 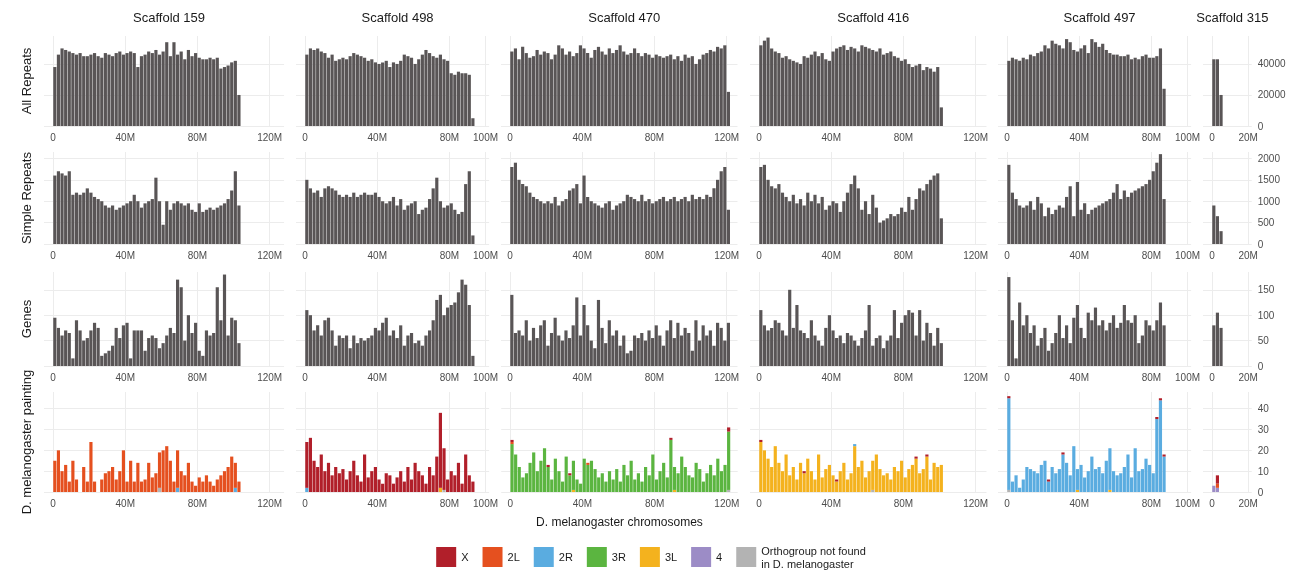 I want to click on chart-title: Scaffold 159, so click(x=169, y=17).